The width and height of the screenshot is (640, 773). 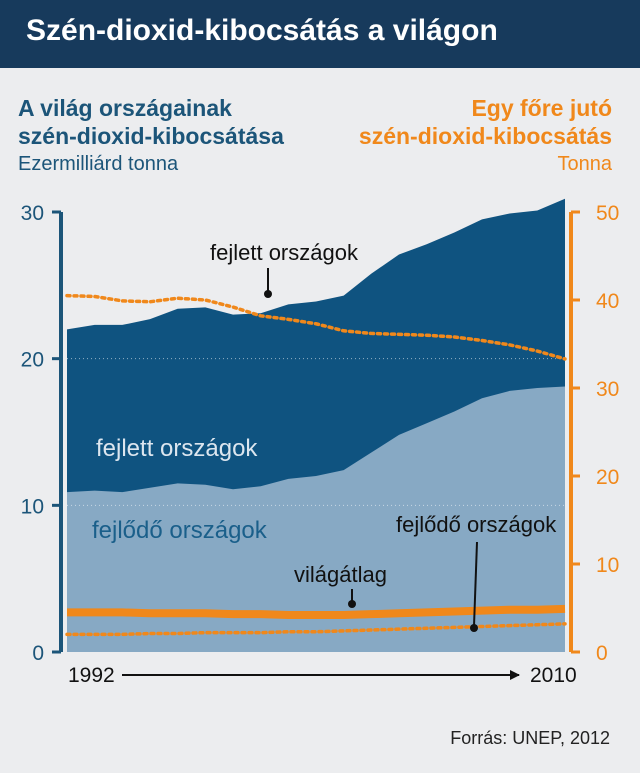 I want to click on right-tick-label: 40, so click(x=607, y=301).